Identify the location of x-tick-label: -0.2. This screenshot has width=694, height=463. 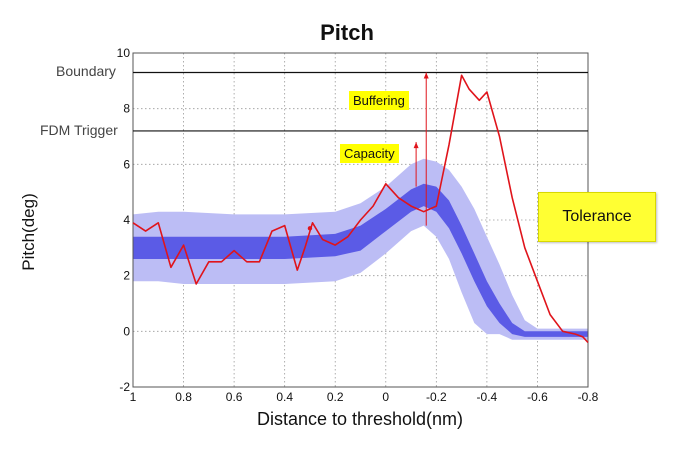
(436, 397).